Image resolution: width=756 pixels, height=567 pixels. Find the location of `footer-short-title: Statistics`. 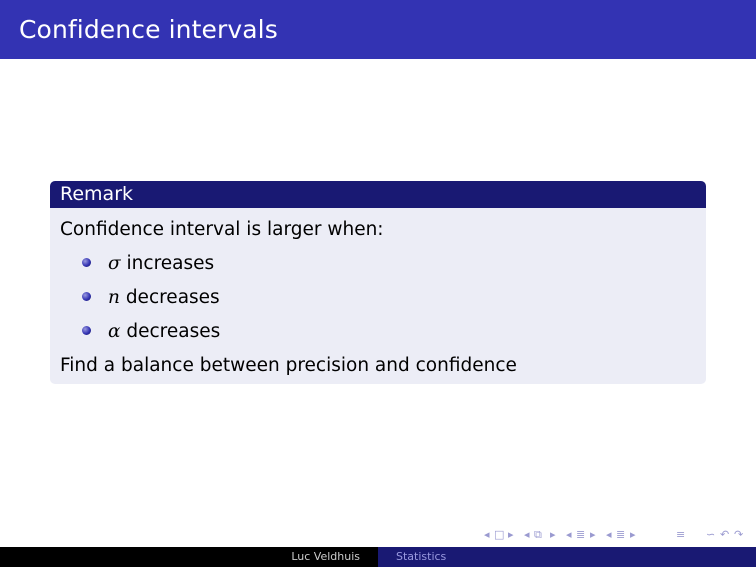

footer-short-title: Statistics is located at coordinates (421, 556).